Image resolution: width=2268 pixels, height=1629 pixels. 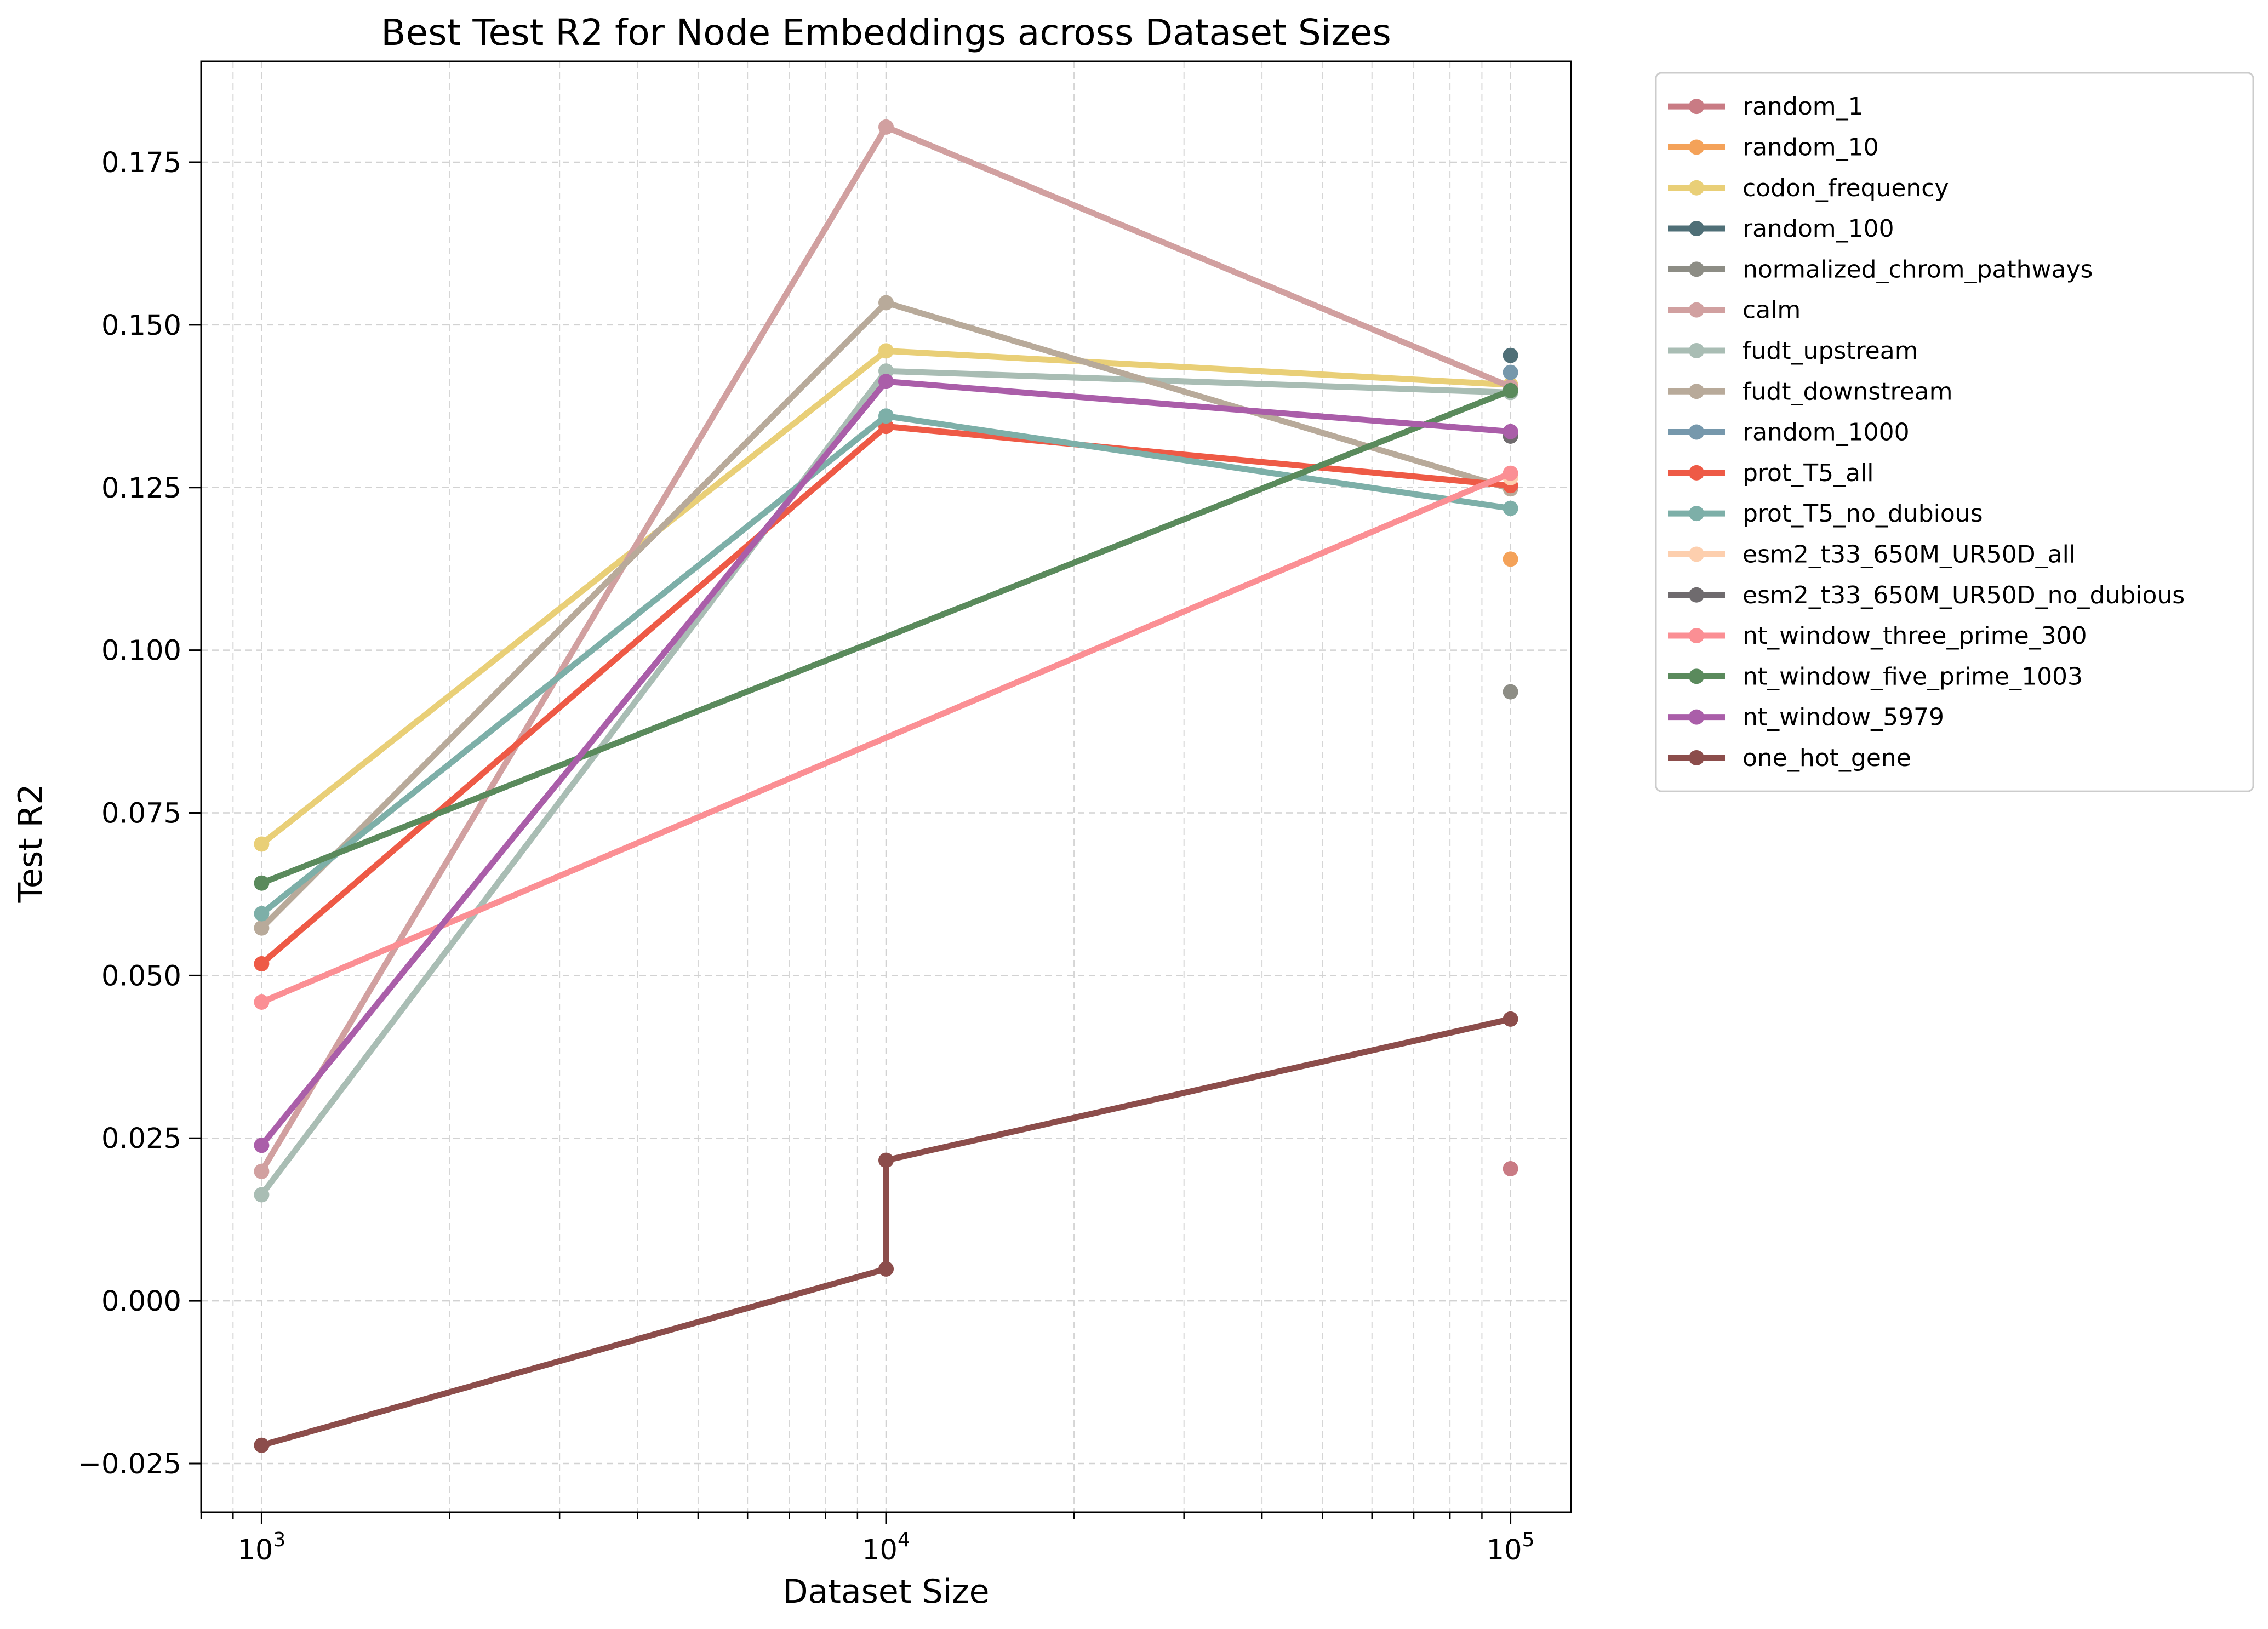 What do you see at coordinates (1826, 433) in the screenshot?
I see `legend-label: random_1000` at bounding box center [1826, 433].